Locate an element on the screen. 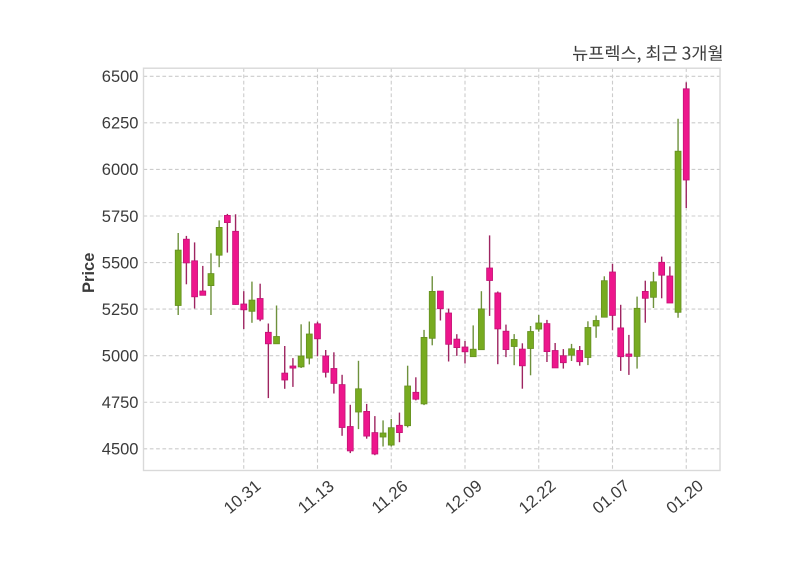  svg-text: 4500 is located at coordinates (120, 450).